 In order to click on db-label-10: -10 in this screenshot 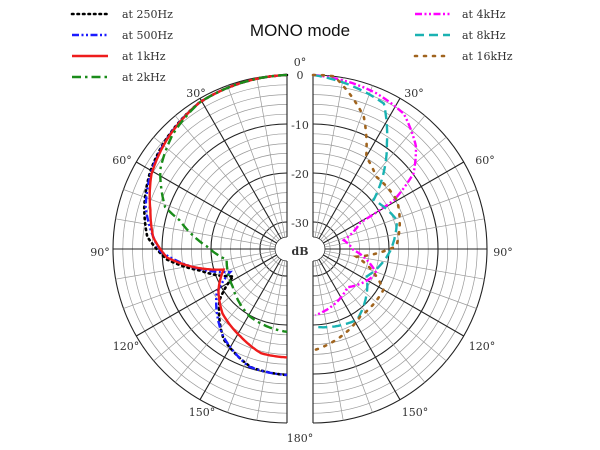, I will do `click(300, 125)`.